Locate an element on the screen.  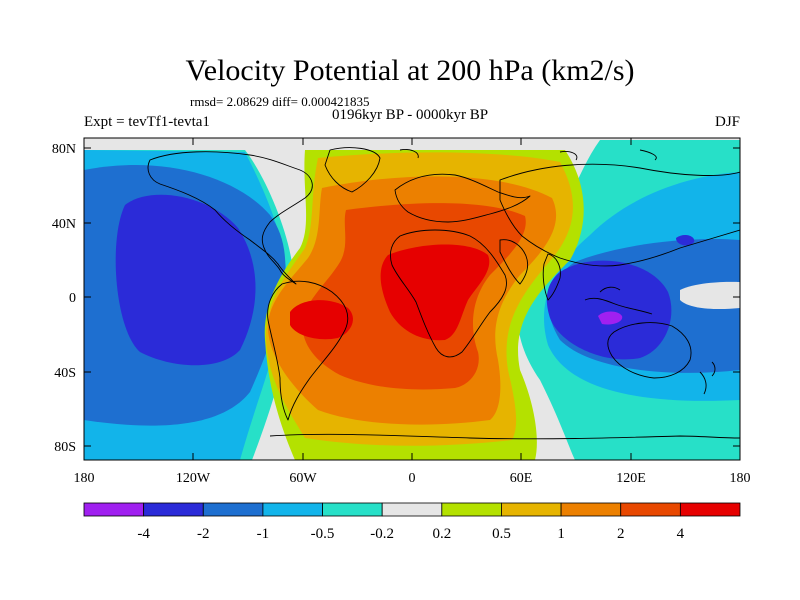
colorbar: -4 -2 -1 -0.5 -0.2 0.2 0.5 1 2 4 is located at coordinates (412, 522).